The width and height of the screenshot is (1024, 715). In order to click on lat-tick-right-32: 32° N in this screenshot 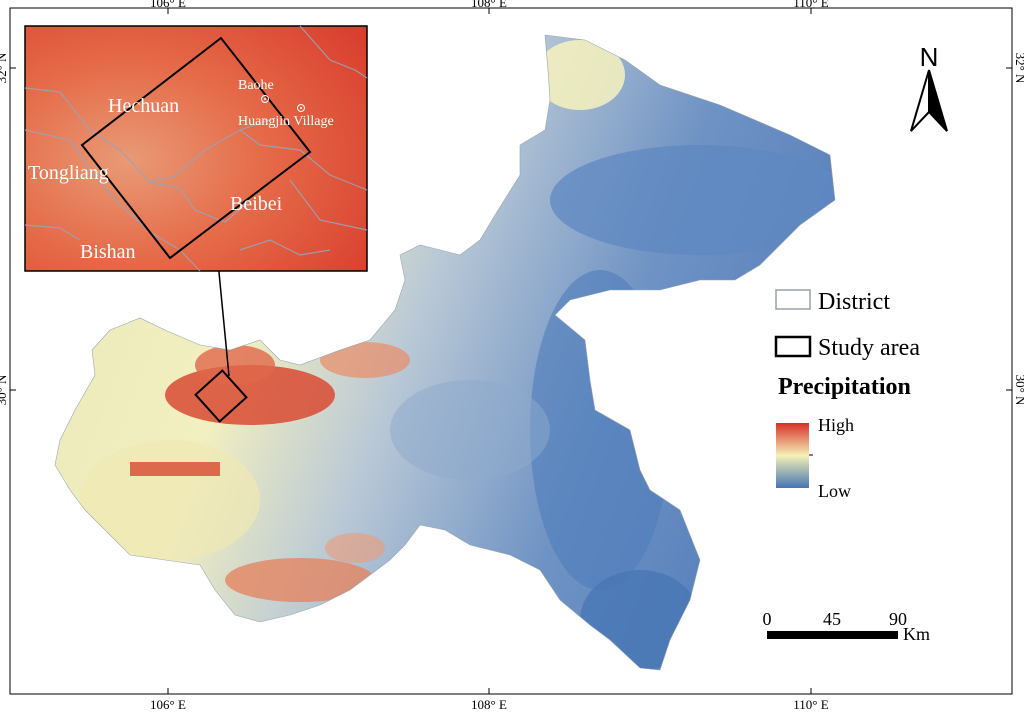, I will do `click(1018, 68)`.